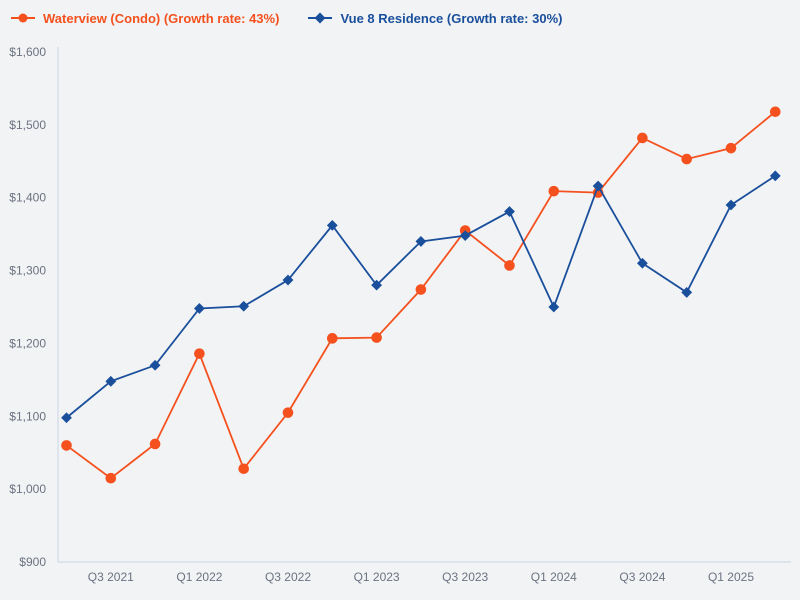 The height and width of the screenshot is (600, 800). I want to click on data-point-vue-8-residence-q1-2024, so click(554, 307).